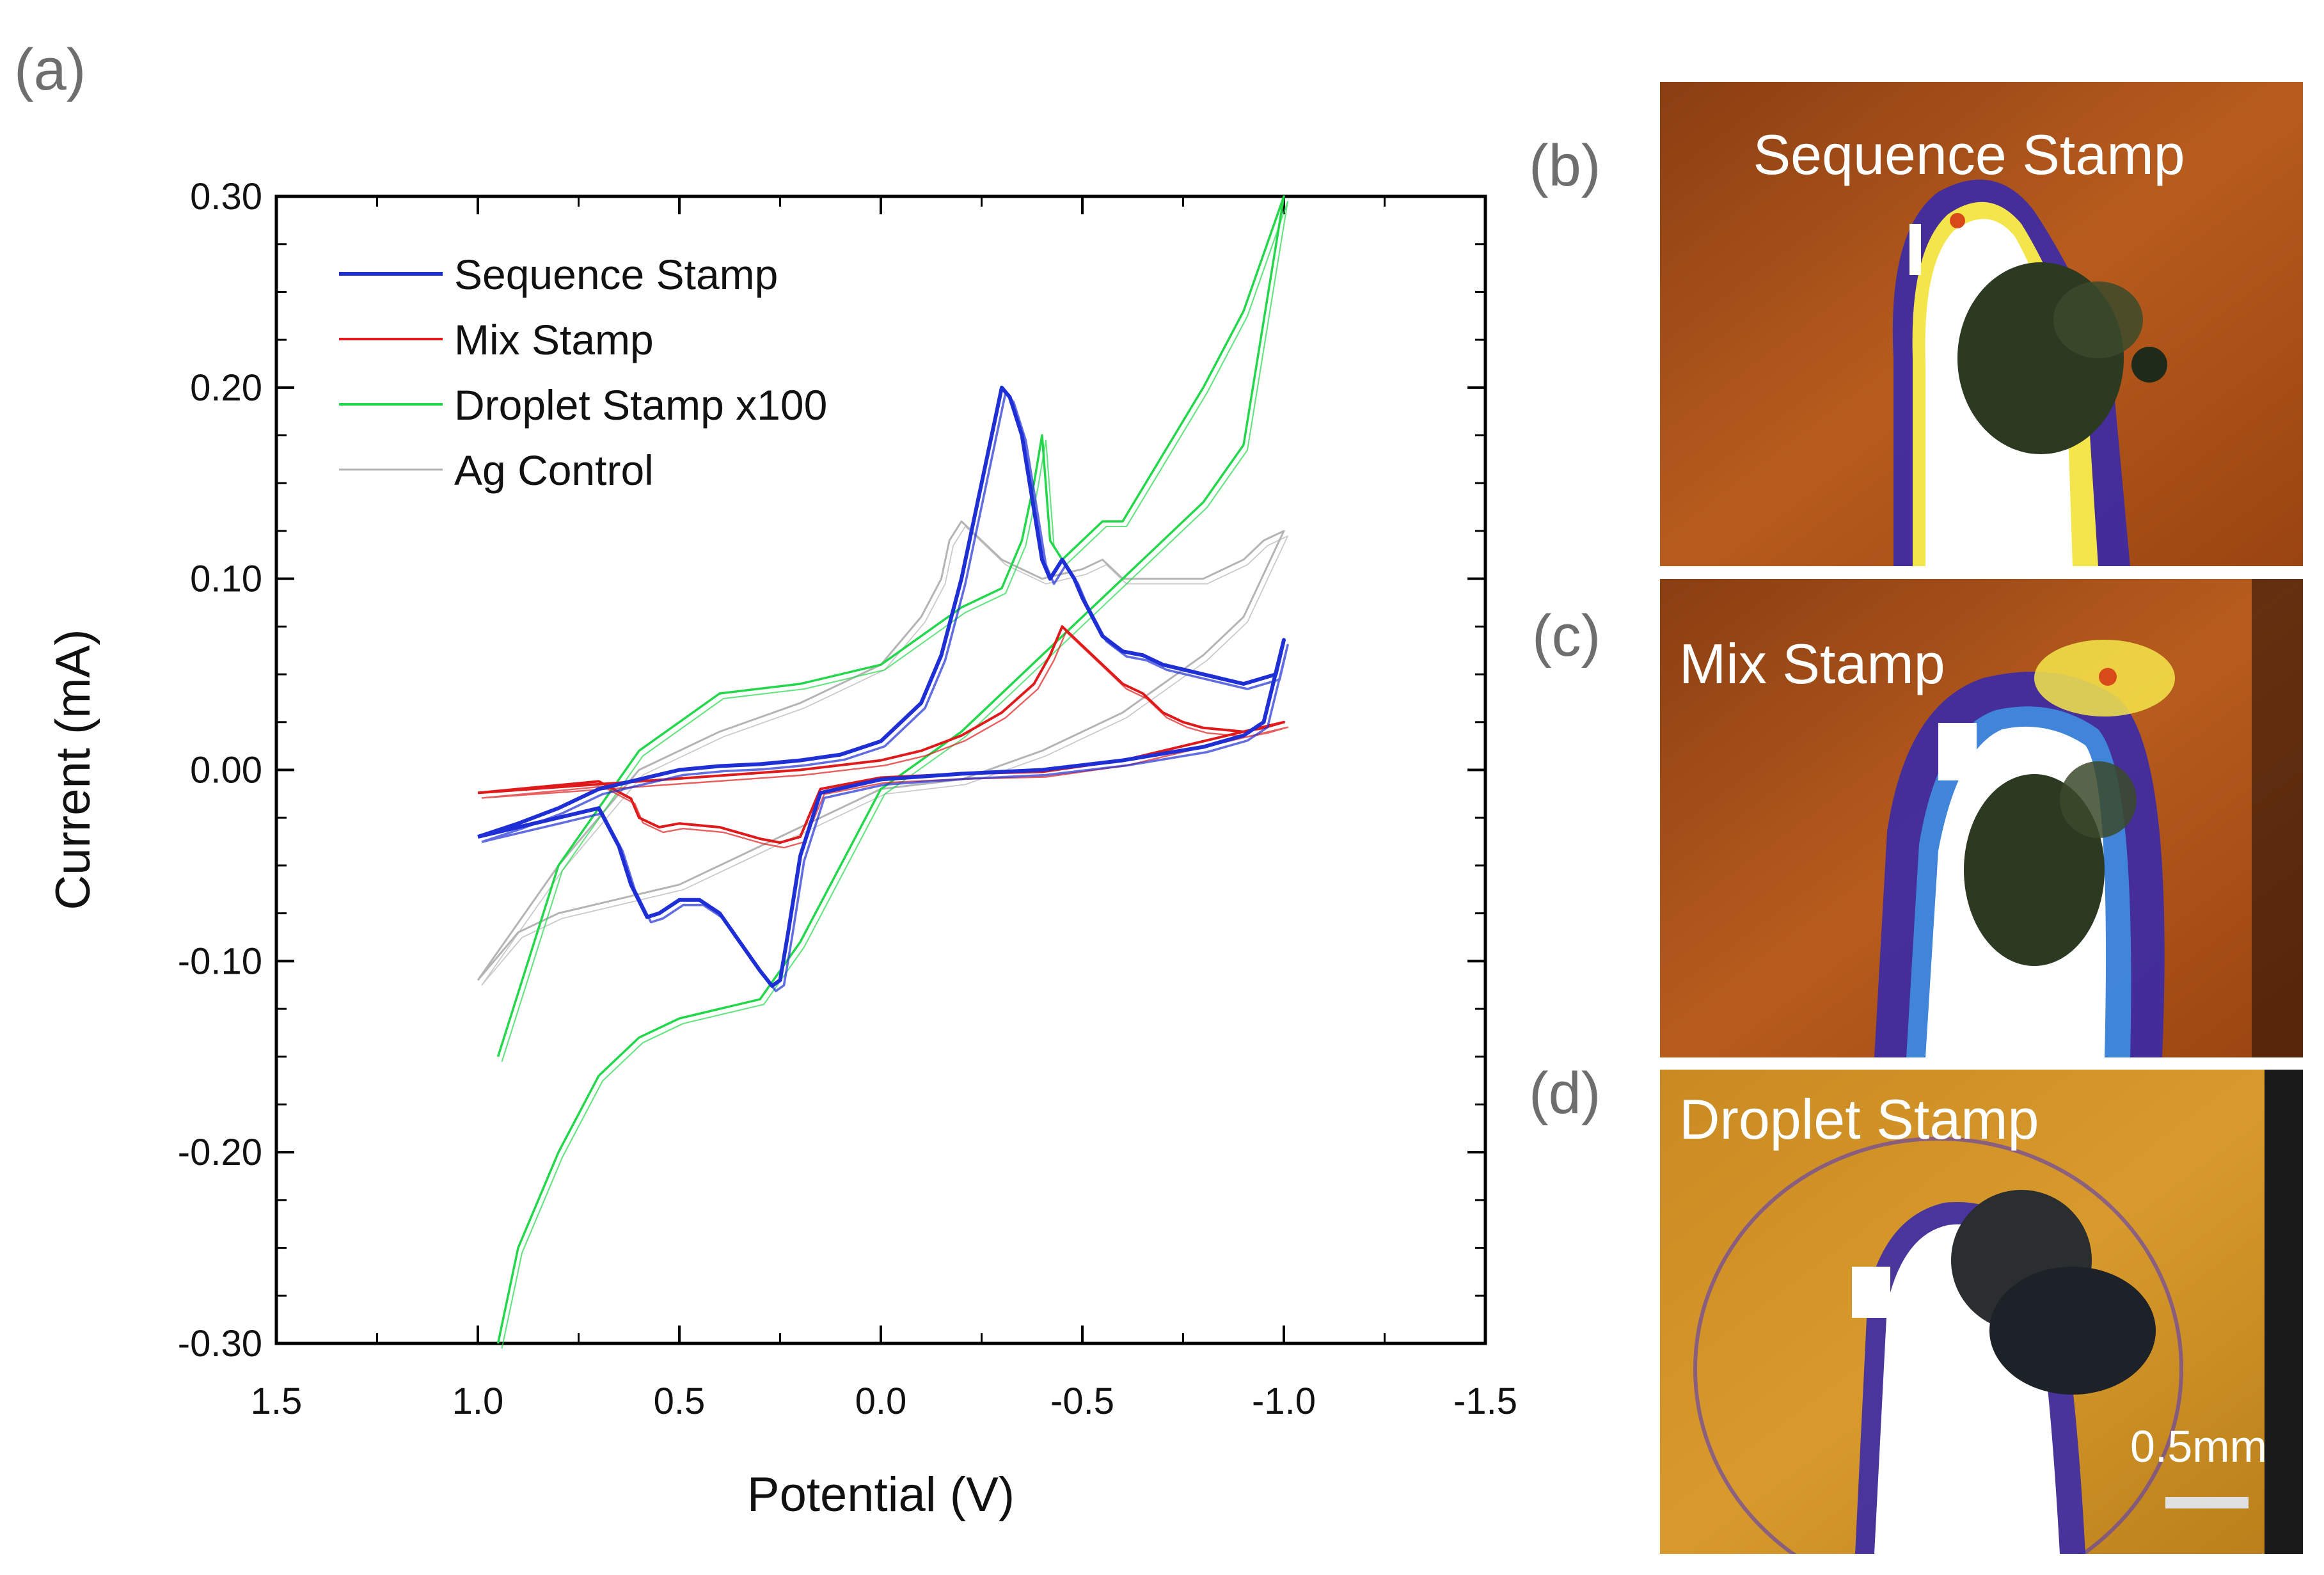 This screenshot has width=2324, height=1575. Describe the element at coordinates (226, 388) in the screenshot. I see `y-tick-label: 0.20` at that location.